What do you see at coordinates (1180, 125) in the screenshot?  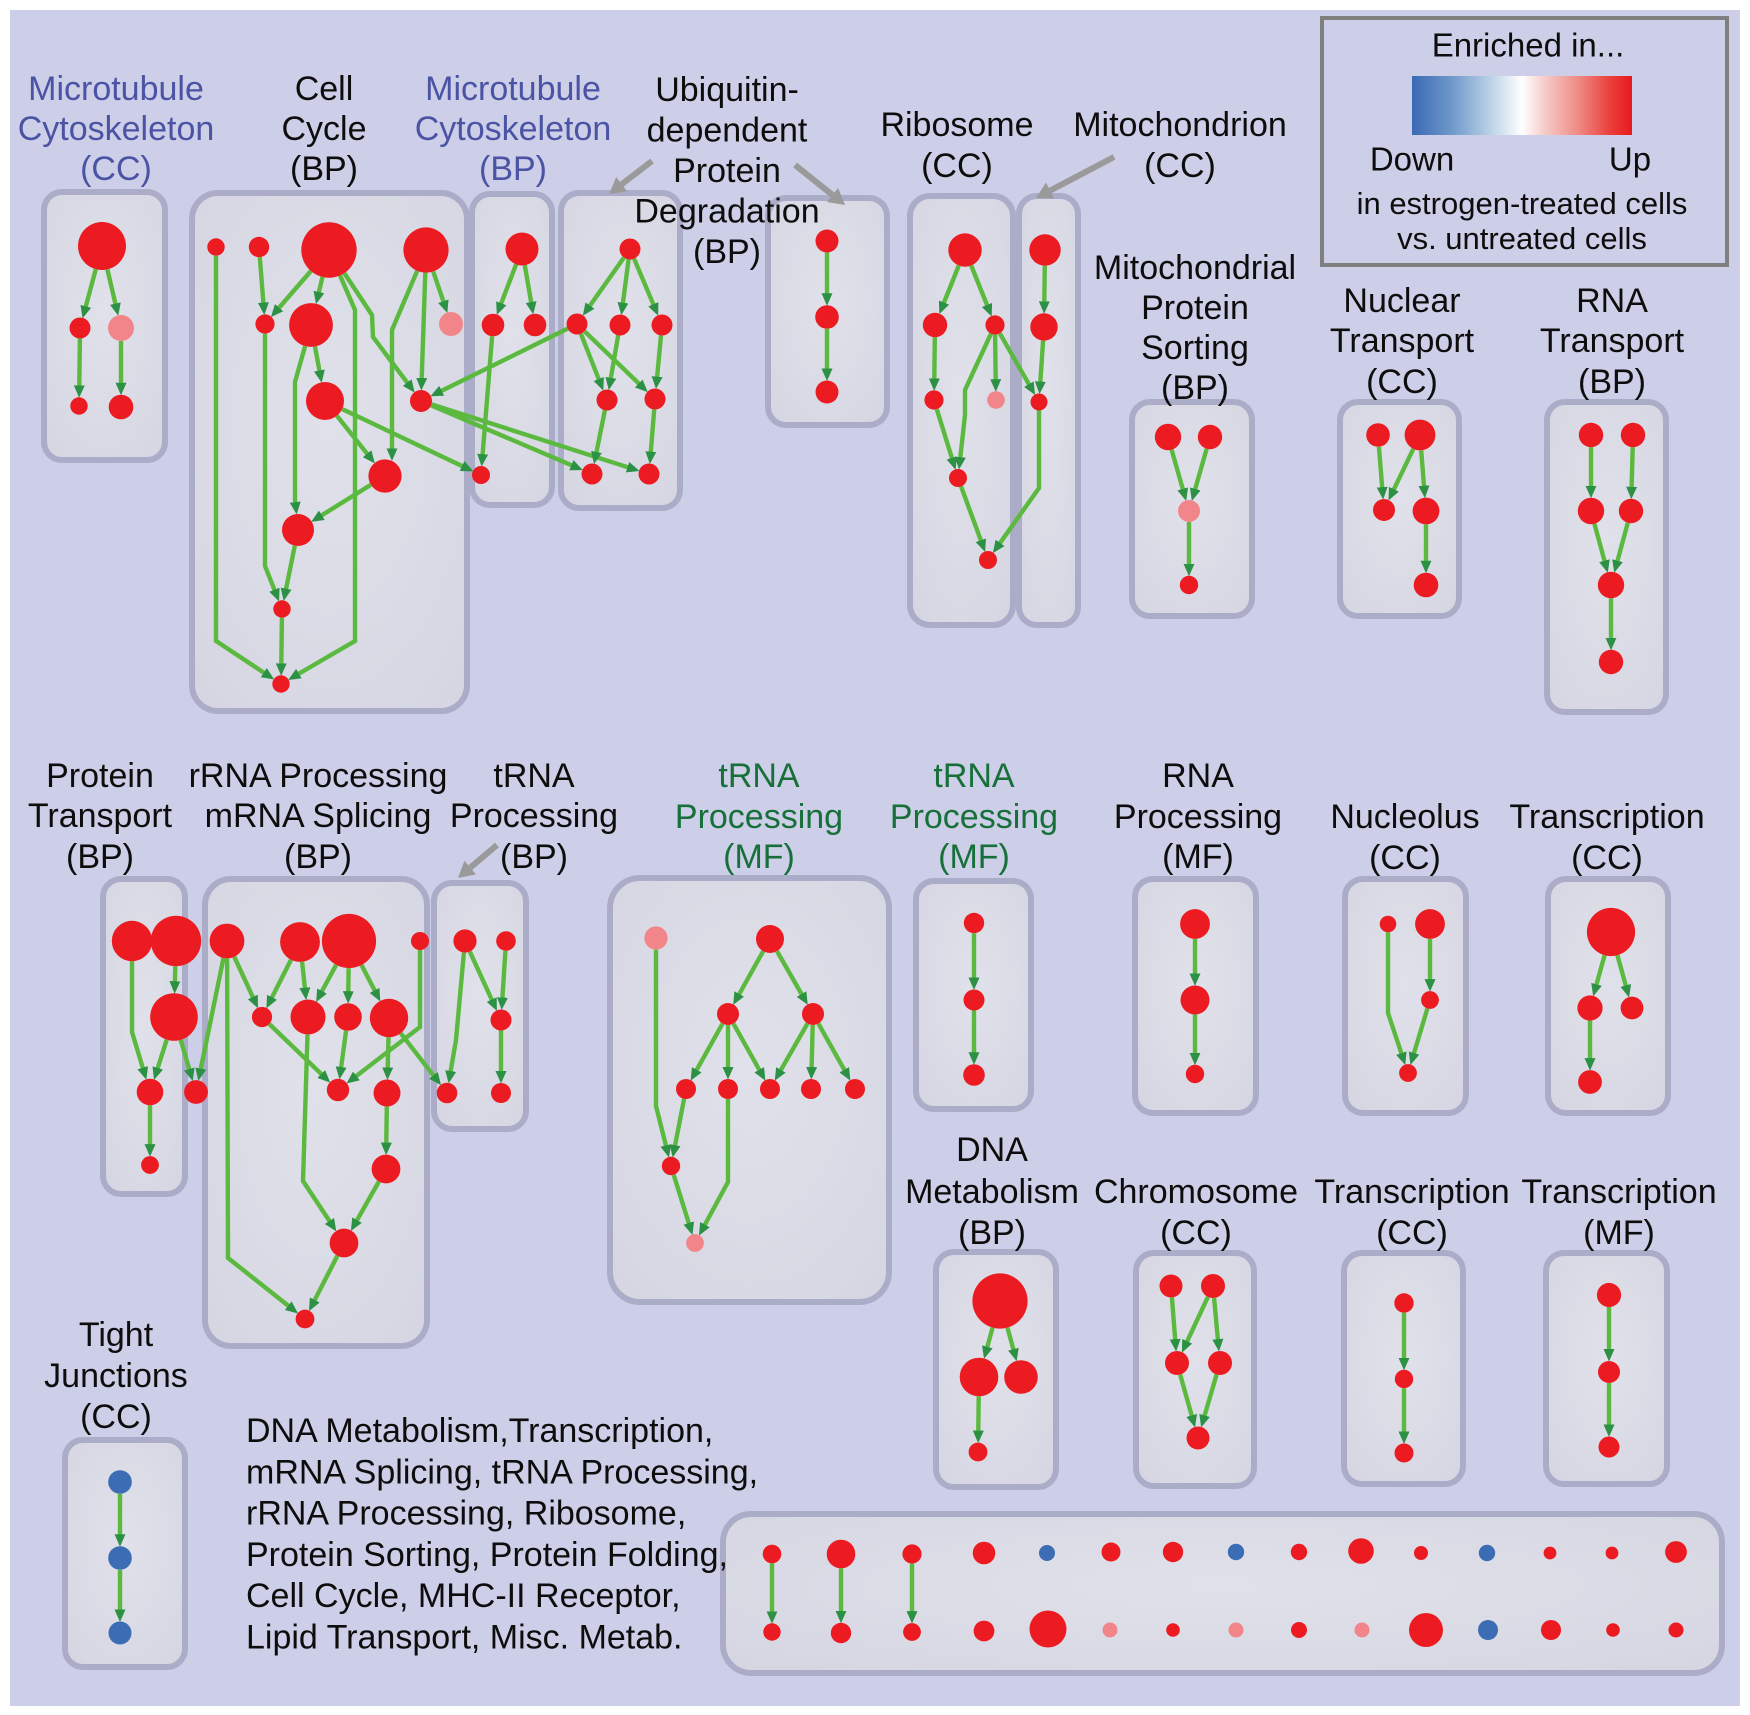 I see `svg-text: Mitochondrion` at bounding box center [1180, 125].